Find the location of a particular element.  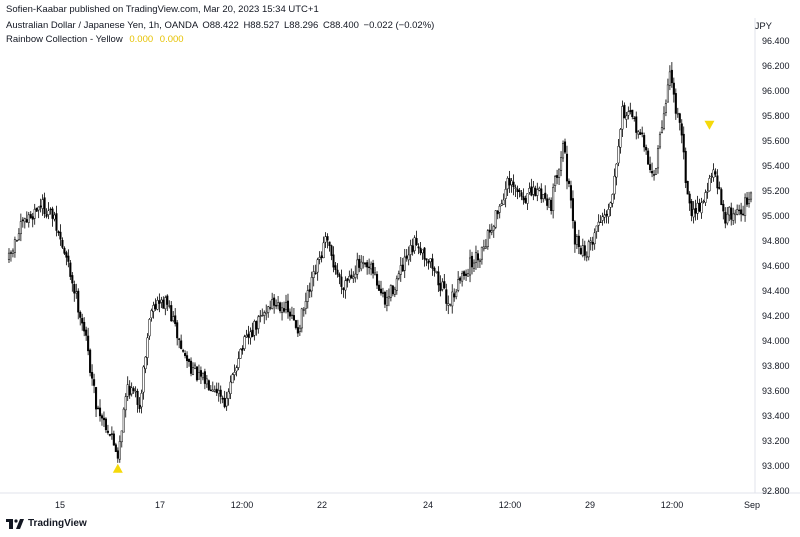

price-tick-label: 95.000 is located at coordinates (776, 216).